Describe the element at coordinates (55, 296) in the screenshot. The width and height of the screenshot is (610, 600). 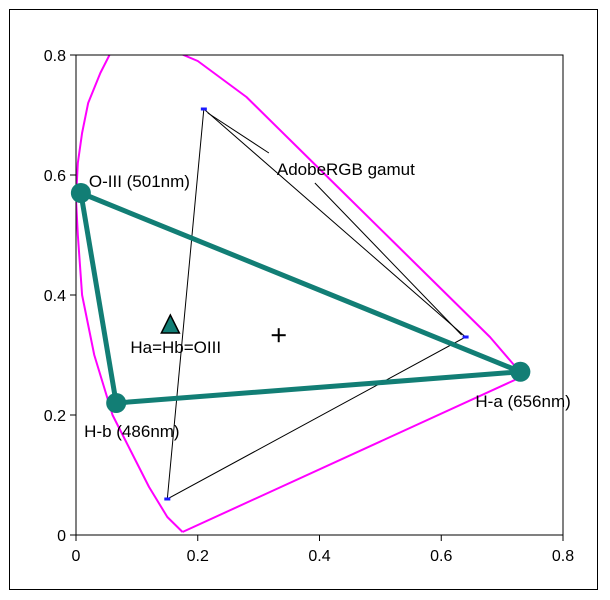
I see `y-tick-label: 0.4` at that location.